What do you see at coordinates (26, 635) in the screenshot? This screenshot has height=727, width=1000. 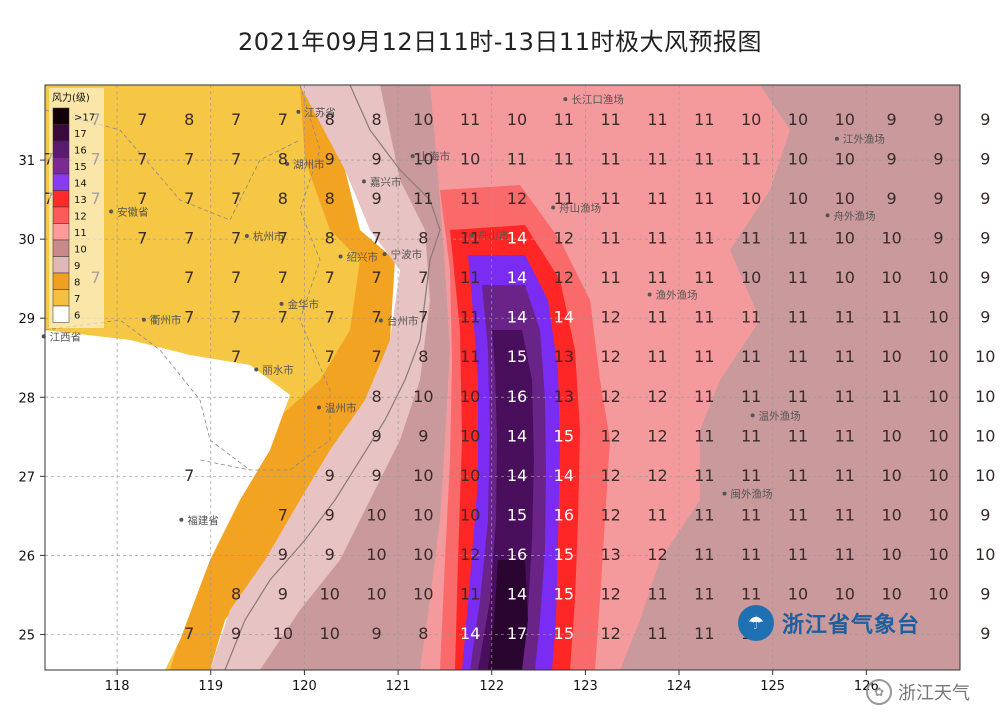 I see `lat-tick-label: 25` at bounding box center [26, 635].